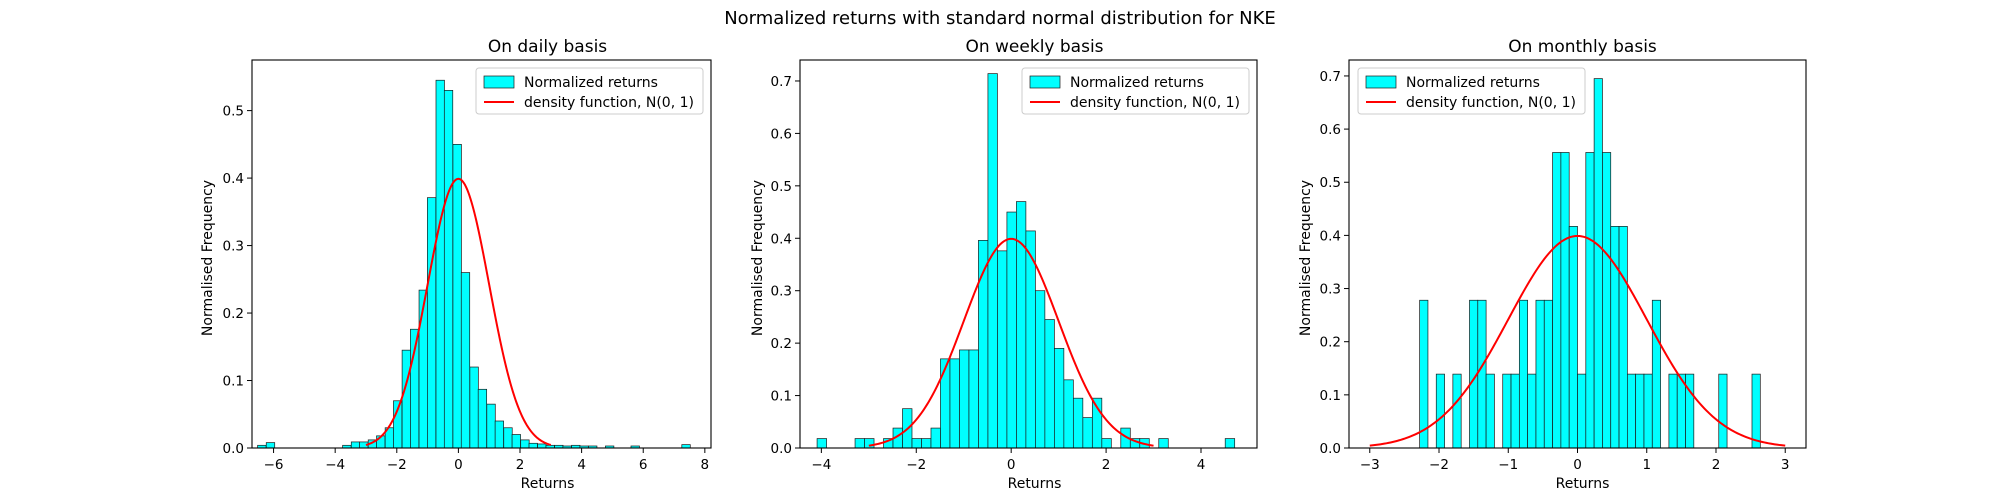  What do you see at coordinates (547, 47) in the screenshot?
I see `panel-title-daily: On daily basis` at bounding box center [547, 47].